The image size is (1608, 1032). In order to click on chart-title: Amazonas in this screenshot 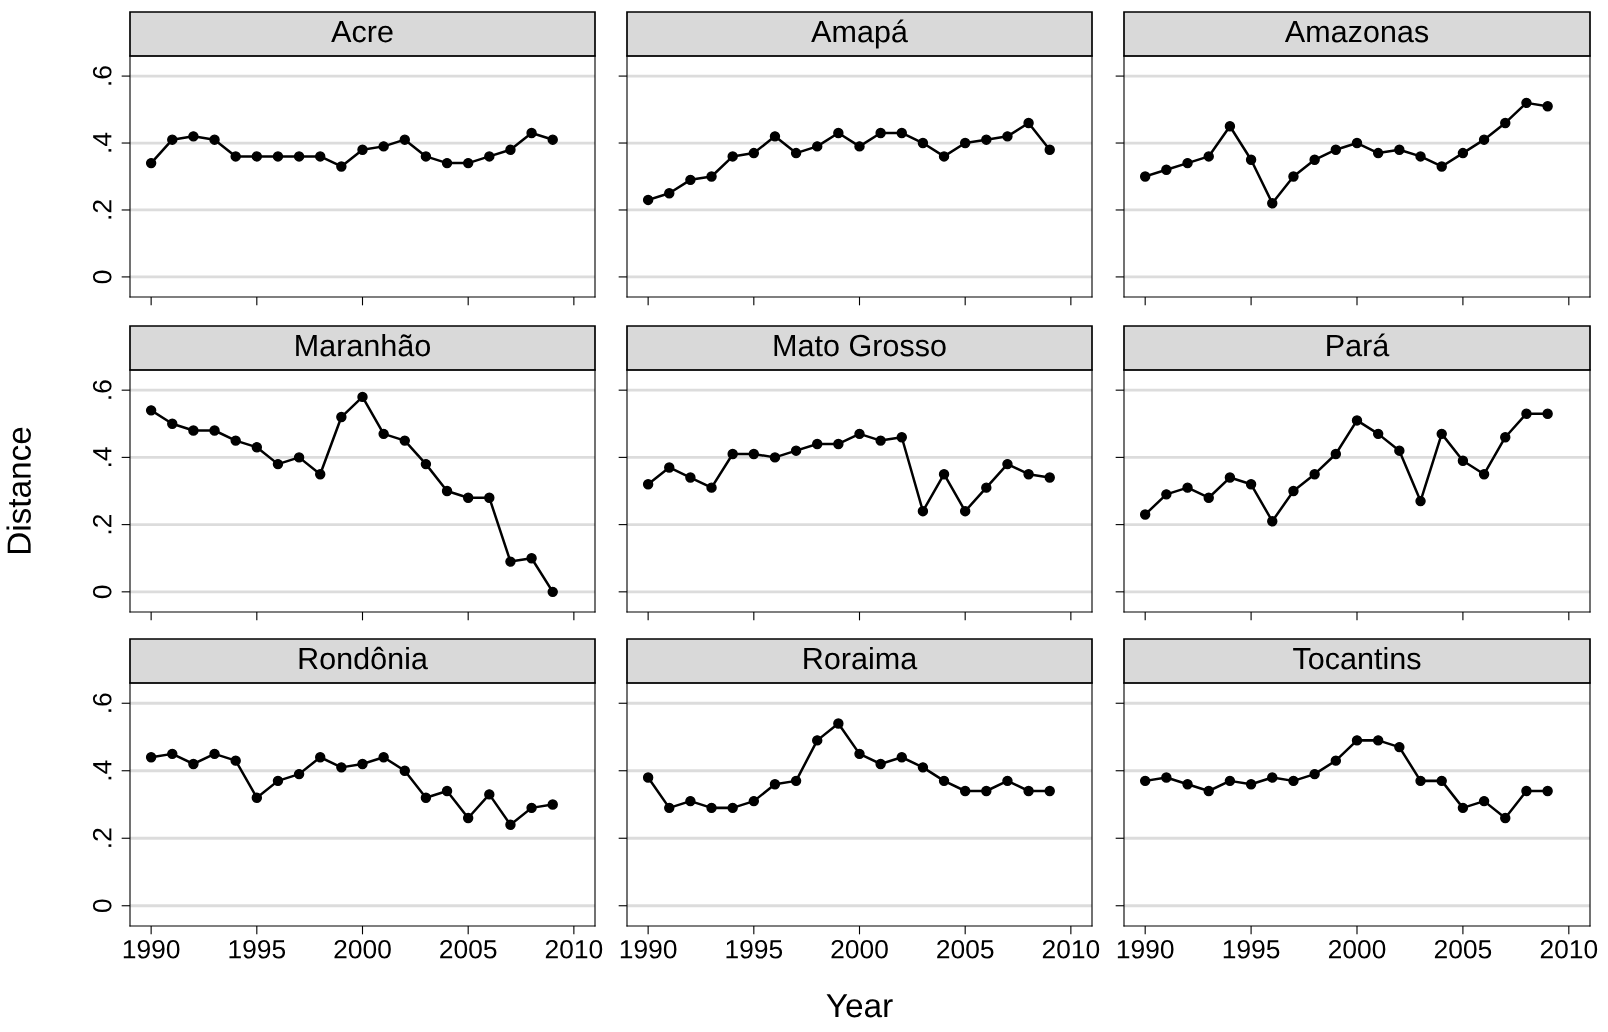, I will do `click(1356, 32)`.